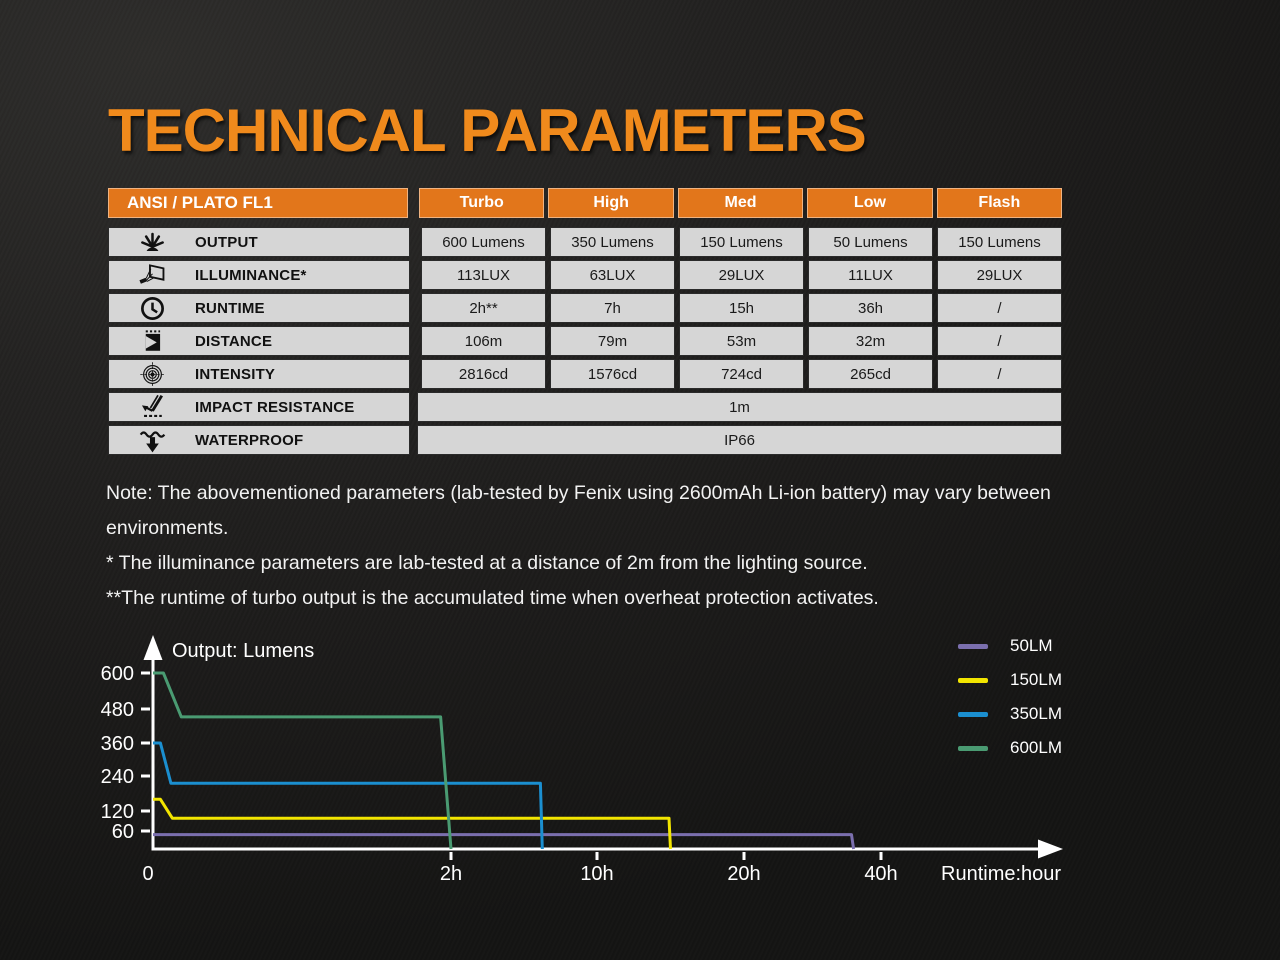 The image size is (1280, 960). What do you see at coordinates (612, 308) in the screenshot?
I see `value-cell: 7h` at bounding box center [612, 308].